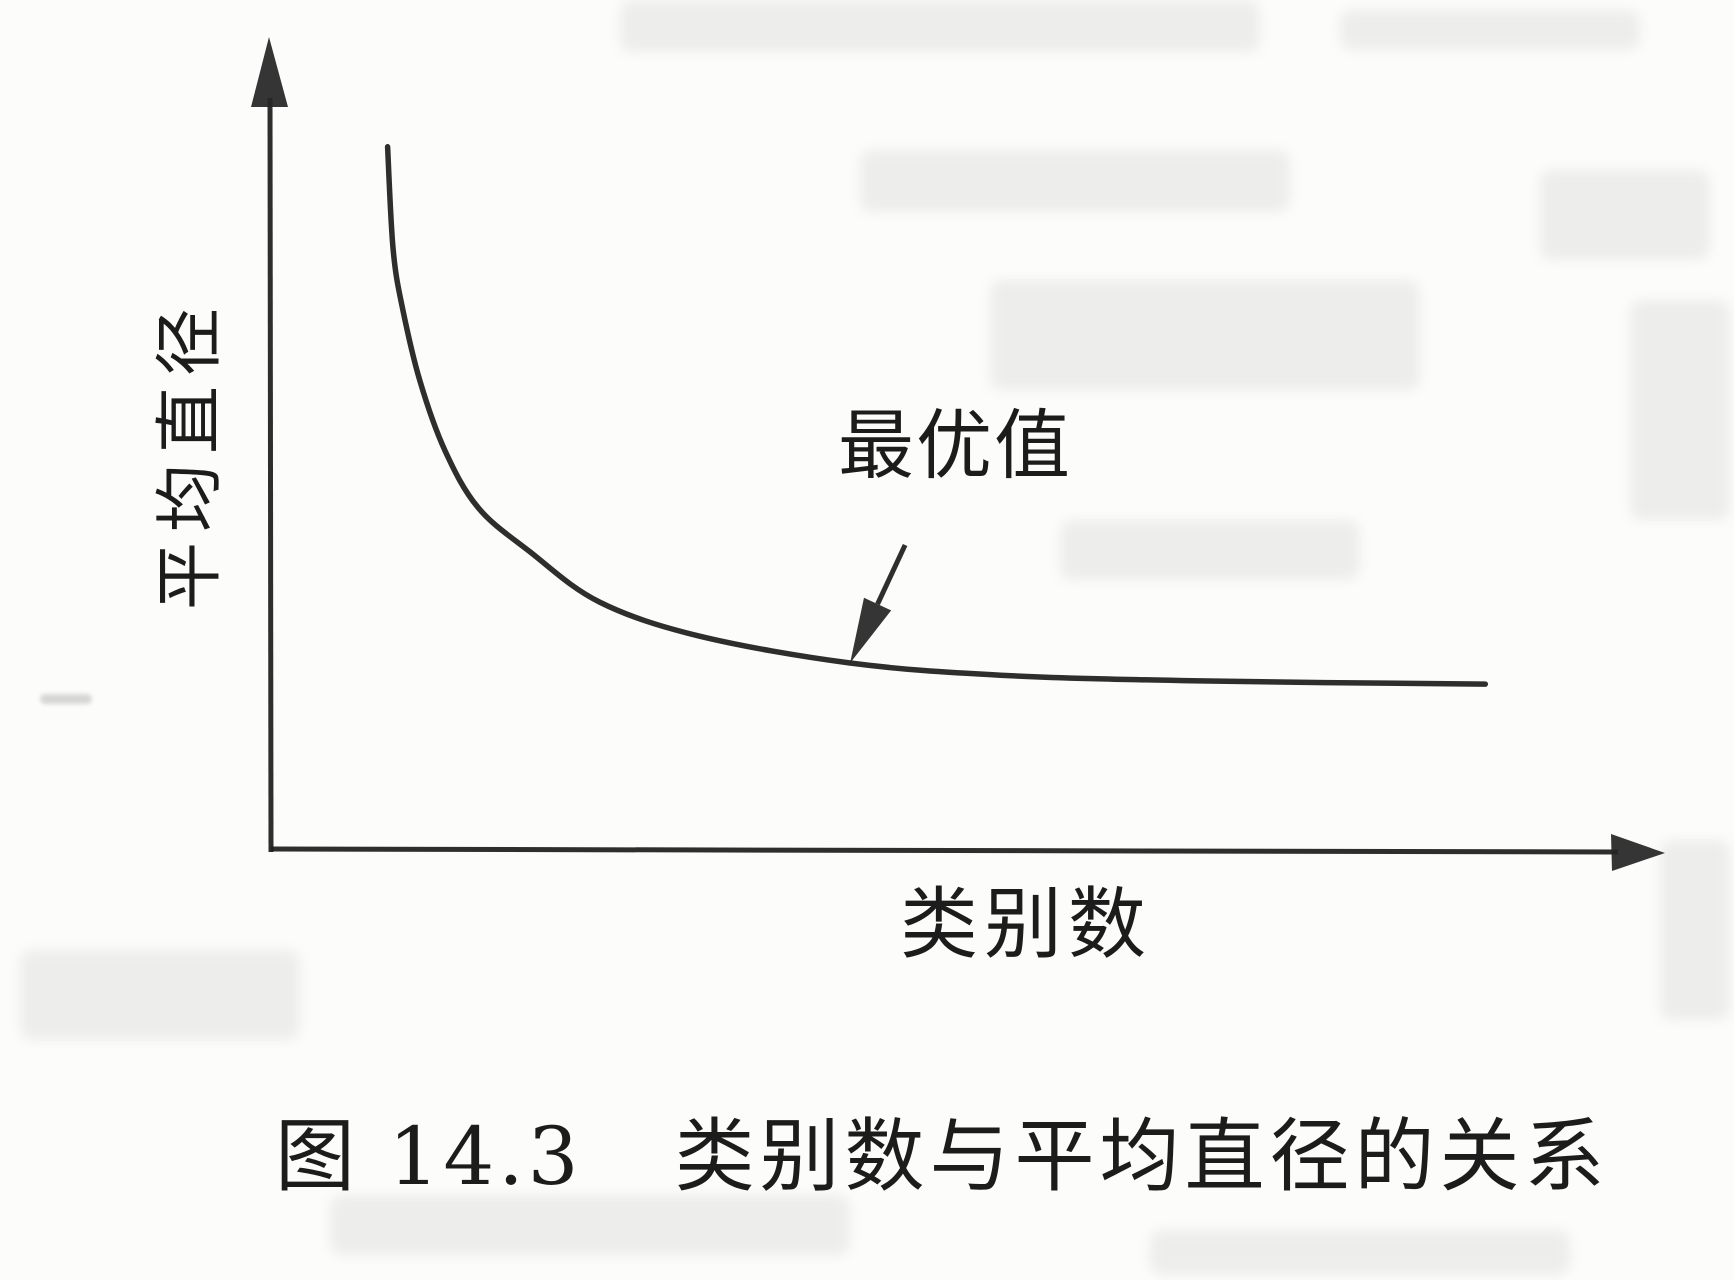 The width and height of the screenshot is (1734, 1280). I want to click on figure-number: 图 14.3, so click(429, 1156).